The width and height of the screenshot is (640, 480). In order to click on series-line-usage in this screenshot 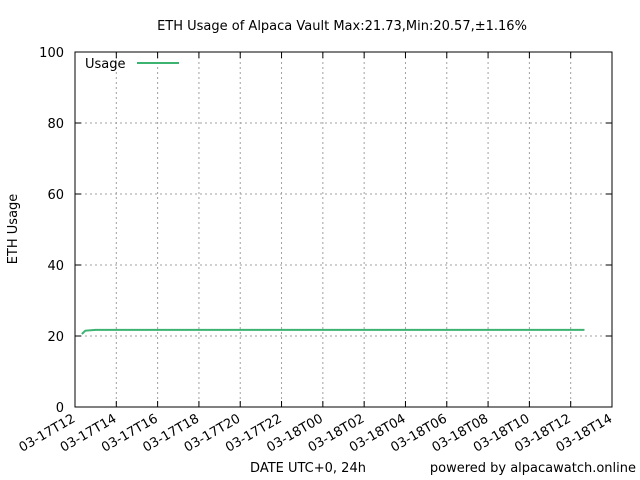, I will do `click(333, 331)`.